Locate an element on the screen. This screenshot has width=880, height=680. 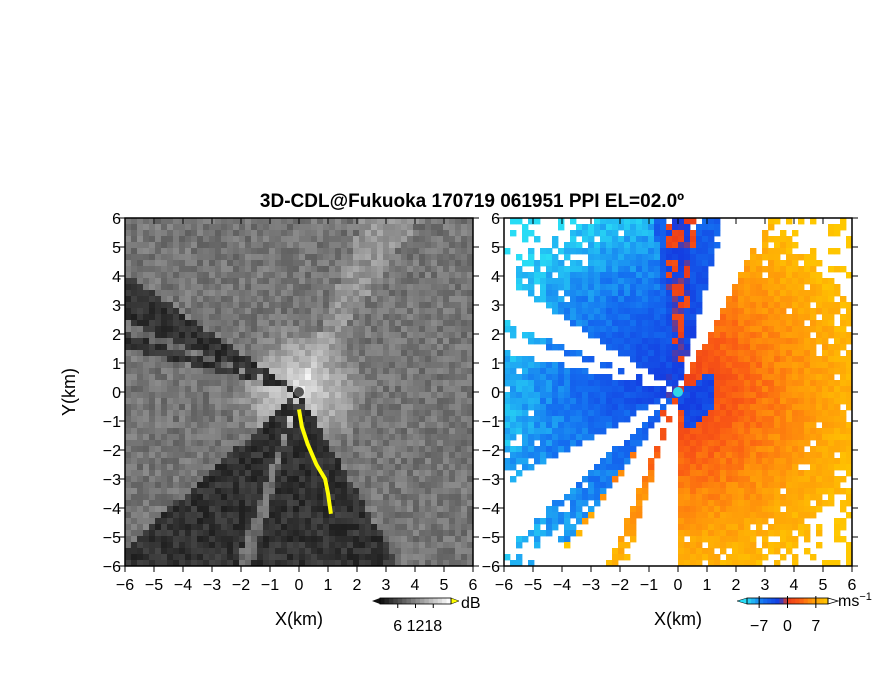
x-tick-label: 1 is located at coordinates (328, 585).